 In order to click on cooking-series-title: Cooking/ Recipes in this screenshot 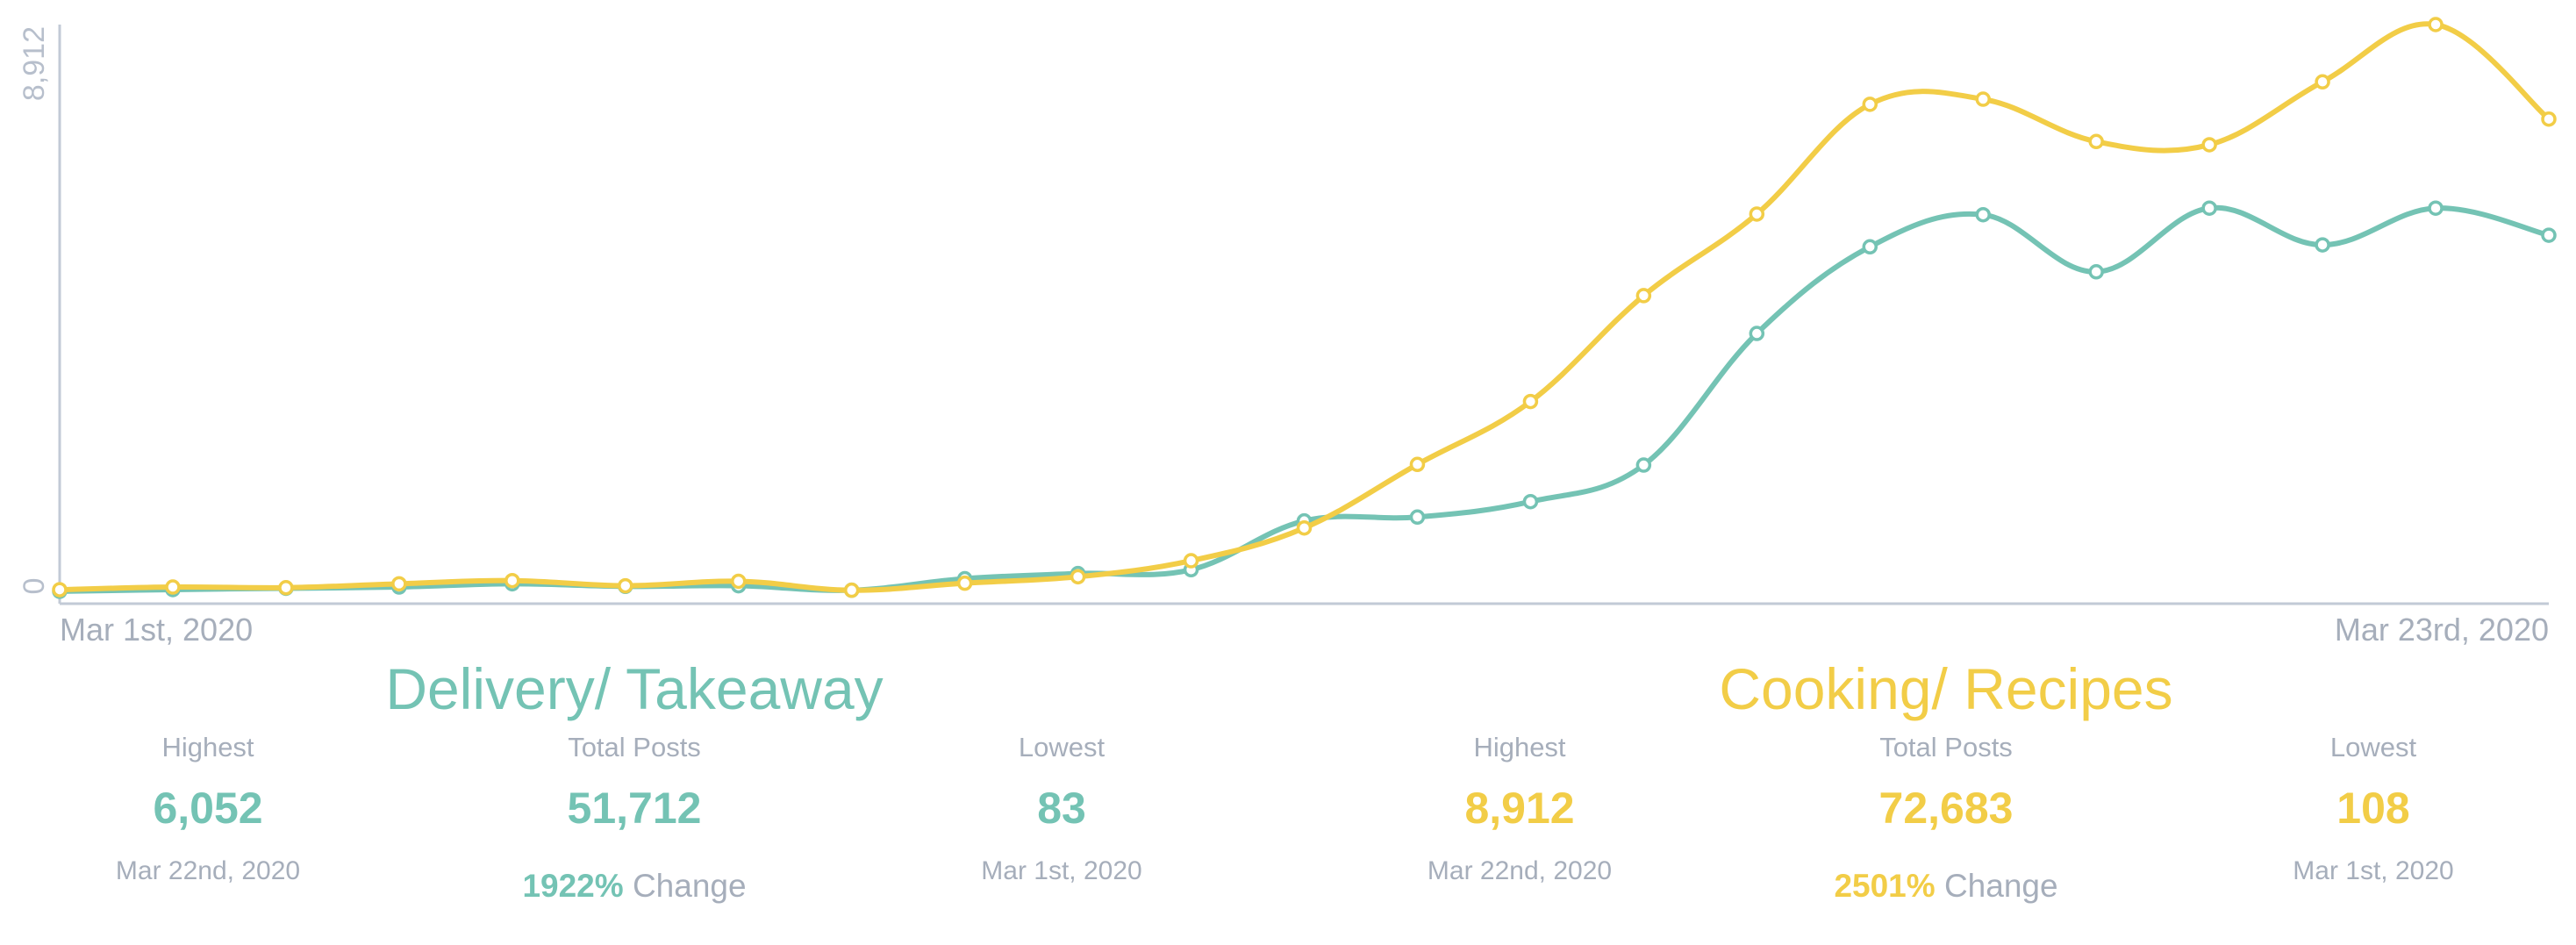, I will do `click(1945, 688)`.